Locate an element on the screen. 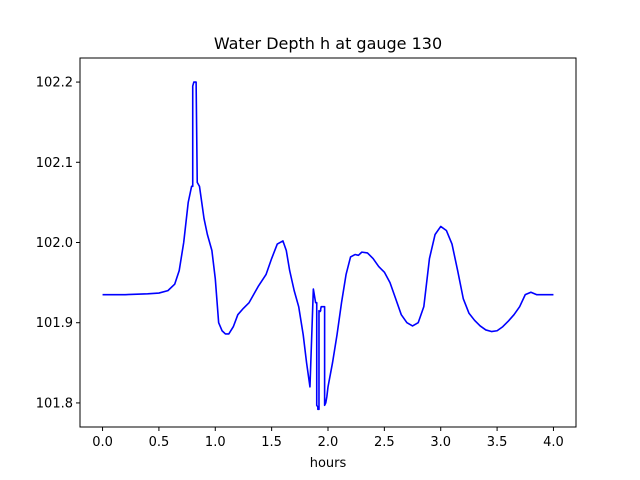  x-tick-label: 0.5 is located at coordinates (159, 442).